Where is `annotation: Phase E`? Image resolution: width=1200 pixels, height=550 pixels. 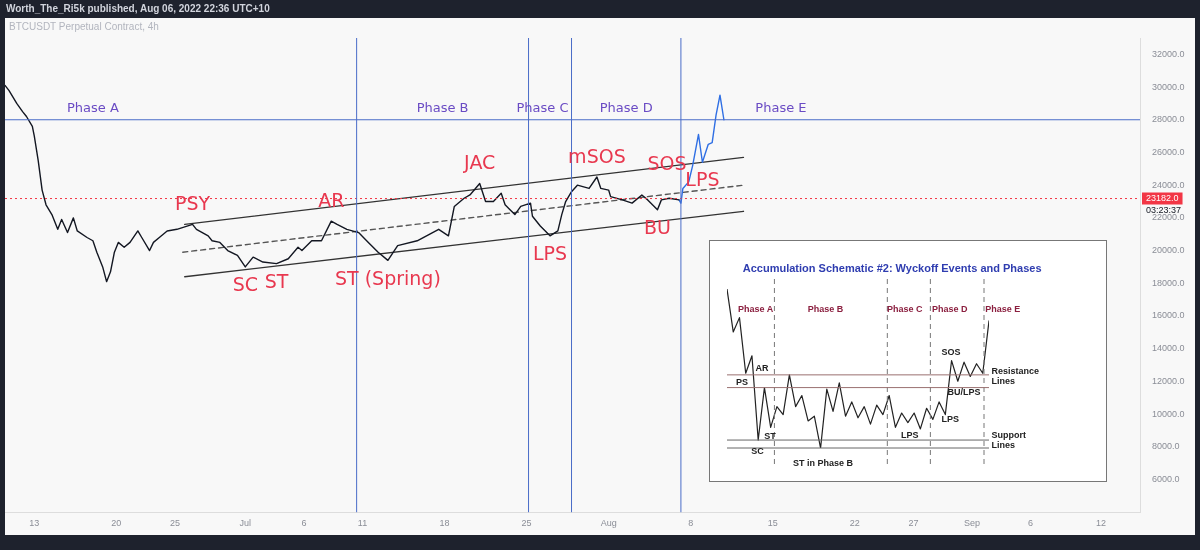 annotation: Phase E is located at coordinates (1003, 309).